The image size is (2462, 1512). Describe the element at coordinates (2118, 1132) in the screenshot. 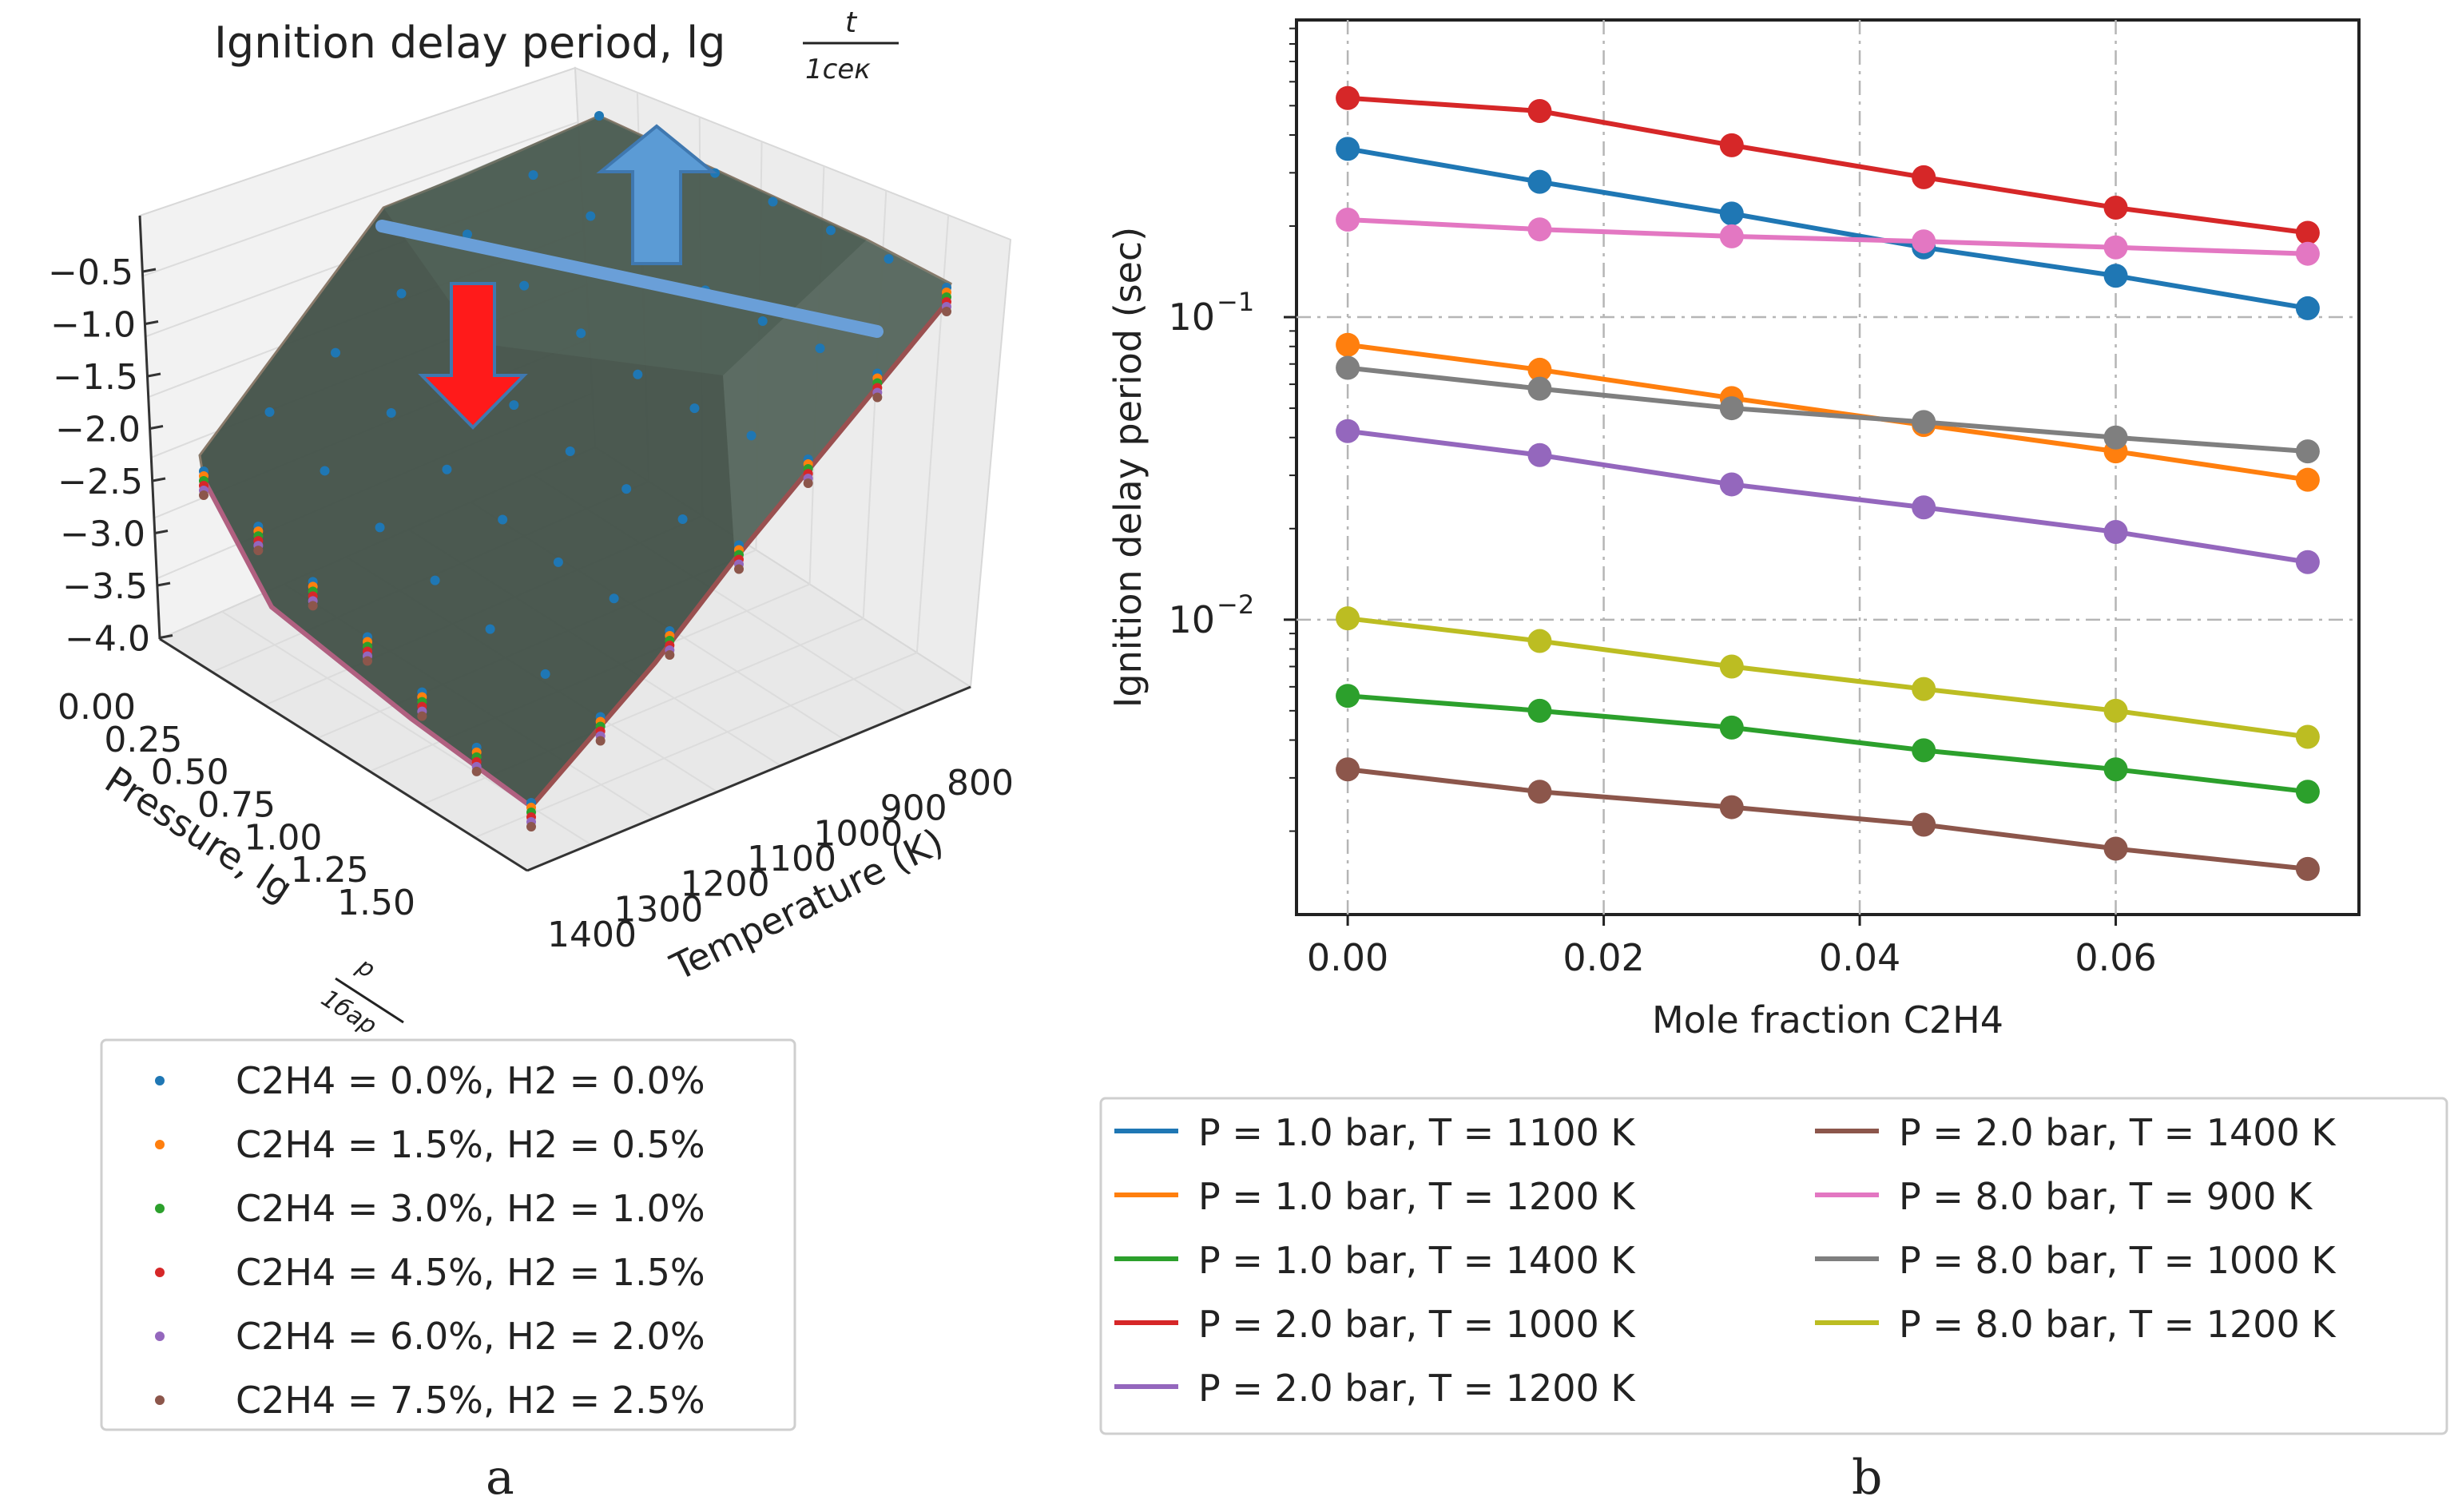

I see `legend-label: P = 2.0 bar, T = 1400 K` at that location.